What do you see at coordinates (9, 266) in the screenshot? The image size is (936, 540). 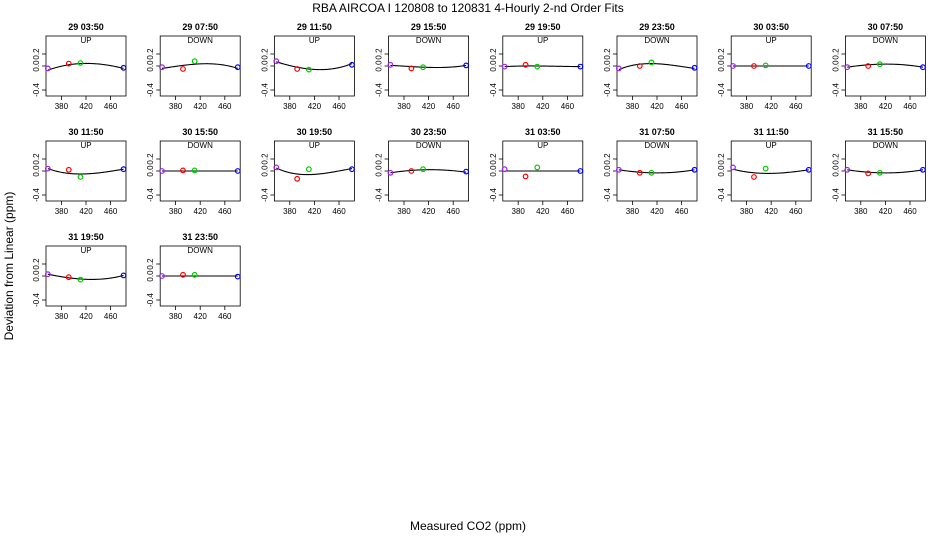 I see `y-axis-title: Deviation from Linear (ppm)` at bounding box center [9, 266].